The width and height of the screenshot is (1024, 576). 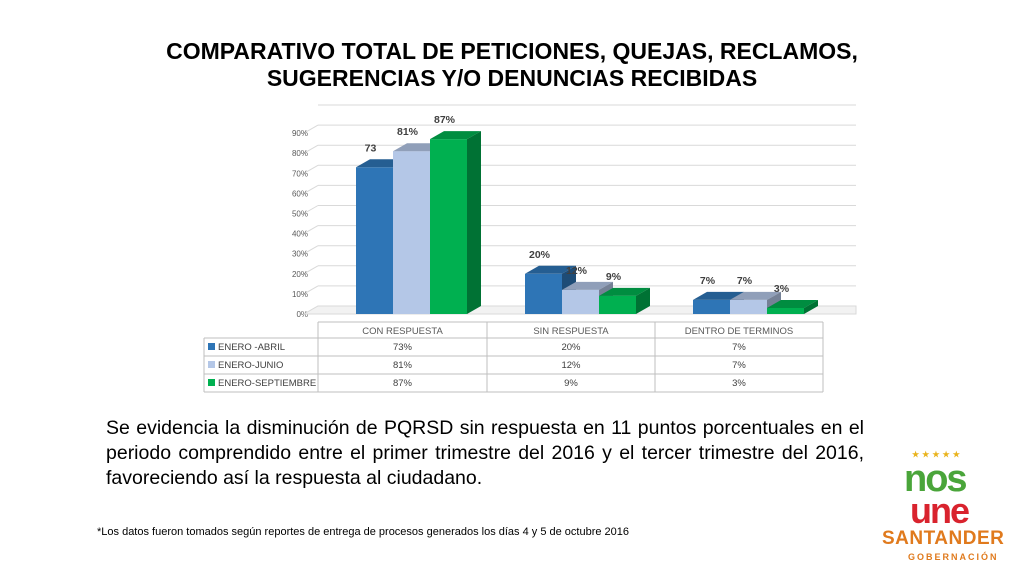 What do you see at coordinates (371, 148) in the screenshot?
I see `data-label: 73` at bounding box center [371, 148].